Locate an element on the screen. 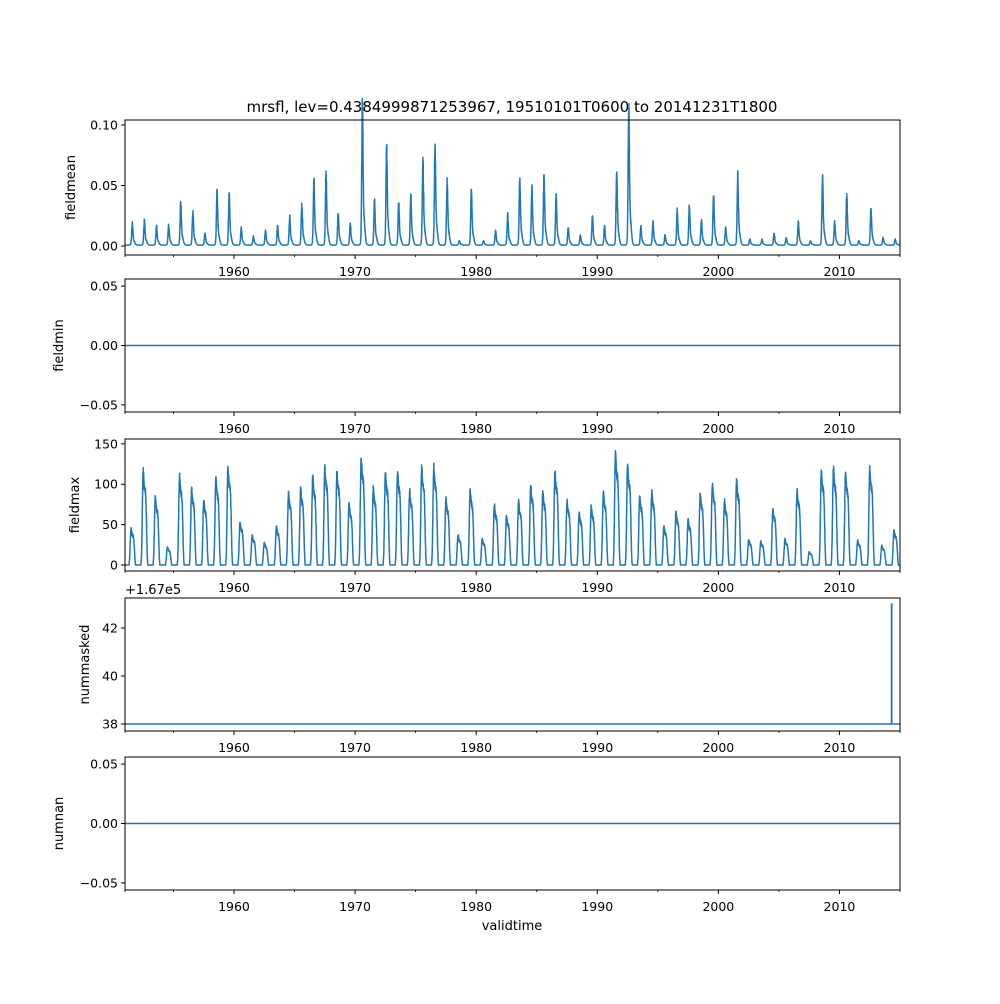 The image size is (1000, 1004). y-tick-label: 42 is located at coordinates (110, 628).